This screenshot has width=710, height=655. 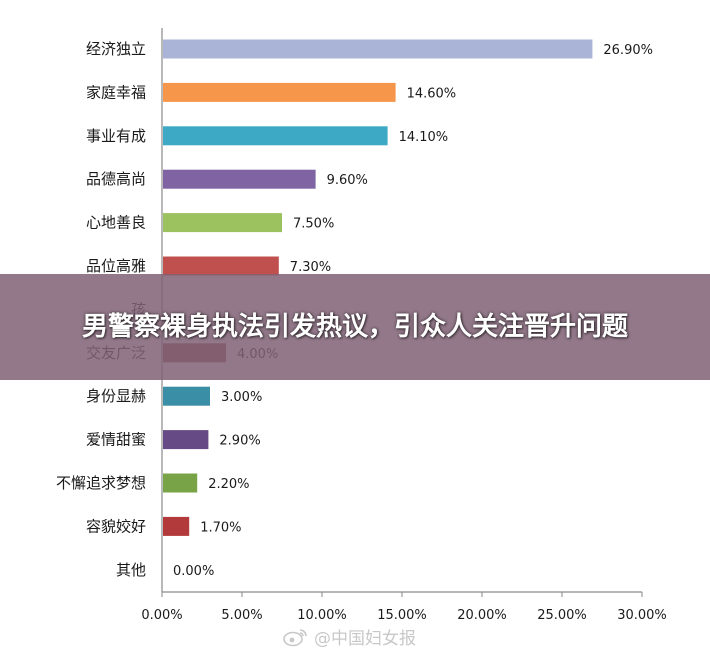 What do you see at coordinates (642, 615) in the screenshot?
I see `x-tick-label: 30.00%` at bounding box center [642, 615].